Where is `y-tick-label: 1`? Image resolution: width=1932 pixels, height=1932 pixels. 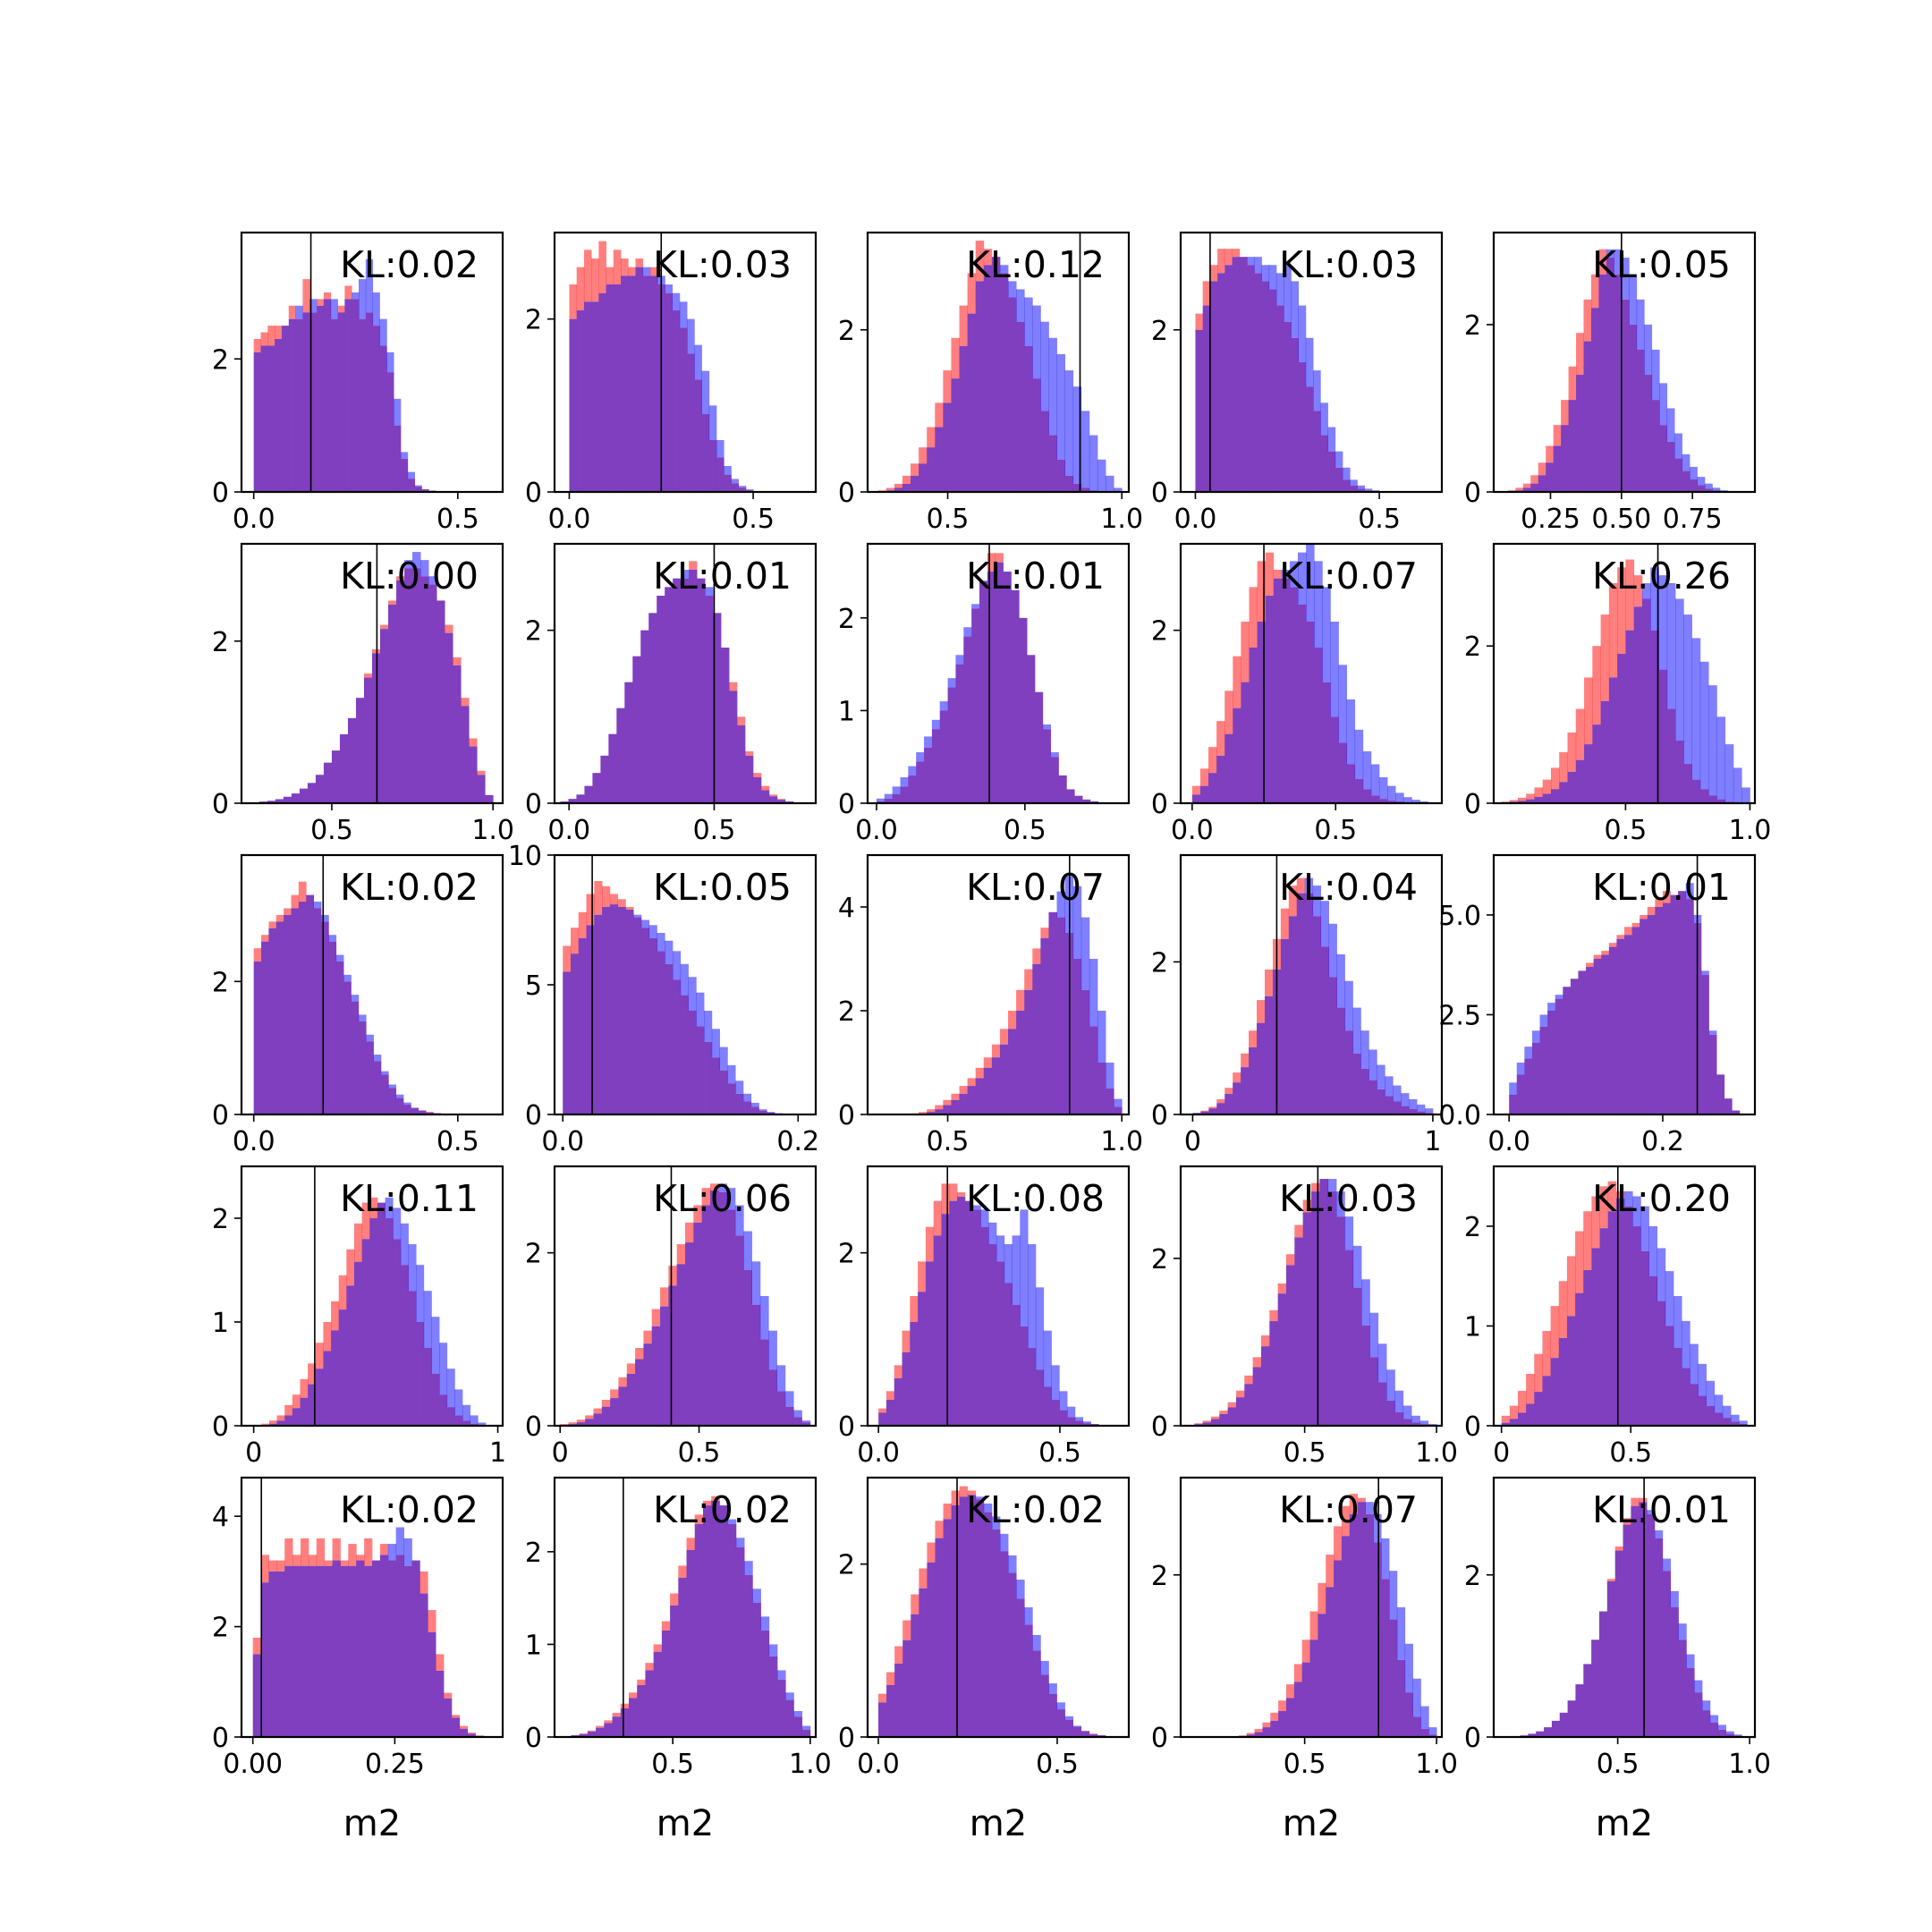 y-tick-label: 1 is located at coordinates (1472, 1327).